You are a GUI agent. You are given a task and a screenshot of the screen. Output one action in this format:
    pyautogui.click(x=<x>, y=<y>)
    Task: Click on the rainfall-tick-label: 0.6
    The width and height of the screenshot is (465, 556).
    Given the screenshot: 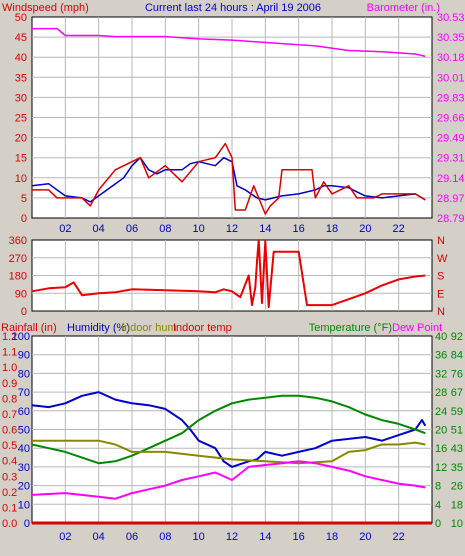 What is the action you would take?
    pyautogui.click(x=9, y=431)
    